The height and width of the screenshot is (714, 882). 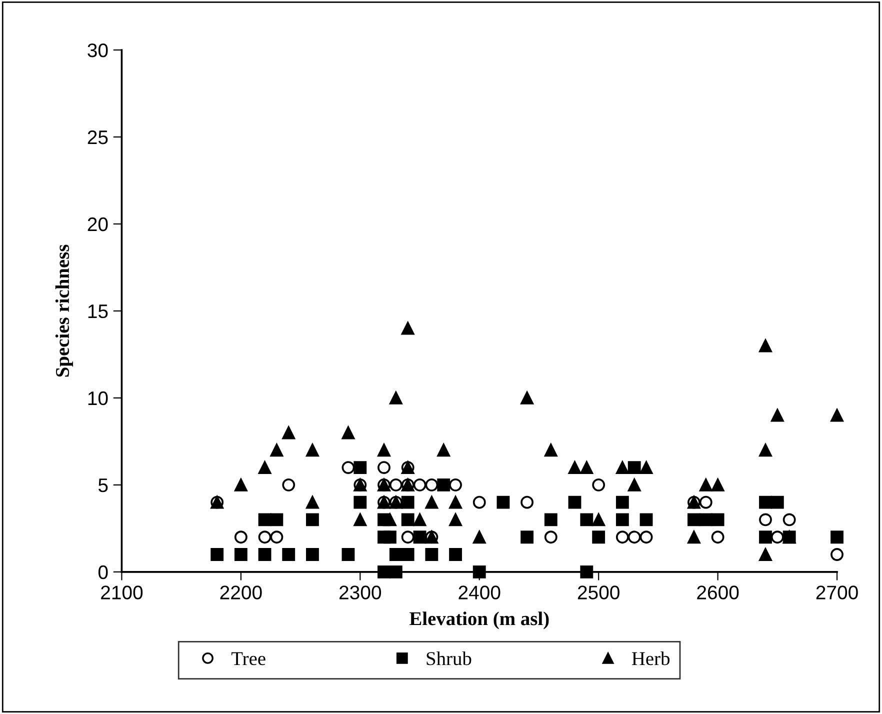 What do you see at coordinates (103, 485) in the screenshot?
I see `y-tick-label: 5` at bounding box center [103, 485].